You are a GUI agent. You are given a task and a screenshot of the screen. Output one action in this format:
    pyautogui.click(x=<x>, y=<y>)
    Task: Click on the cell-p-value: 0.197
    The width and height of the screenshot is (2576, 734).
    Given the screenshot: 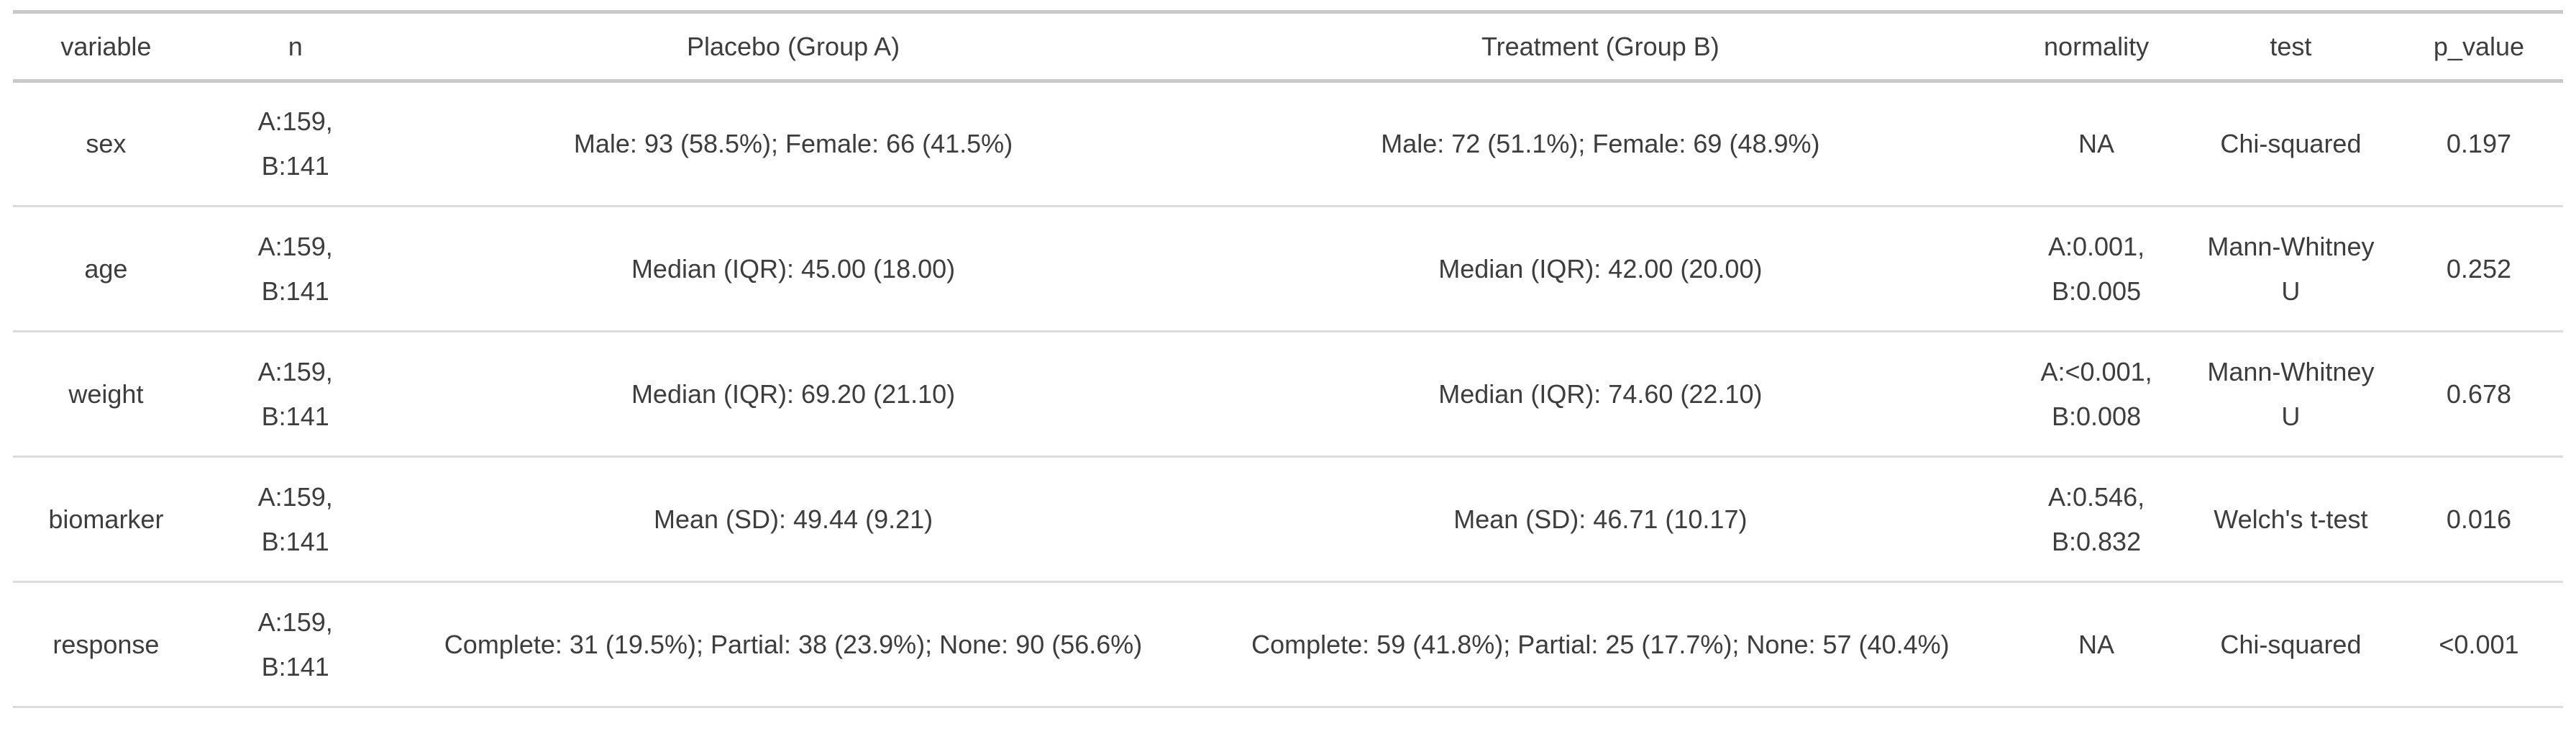 What is the action you would take?
    pyautogui.click(x=2478, y=144)
    